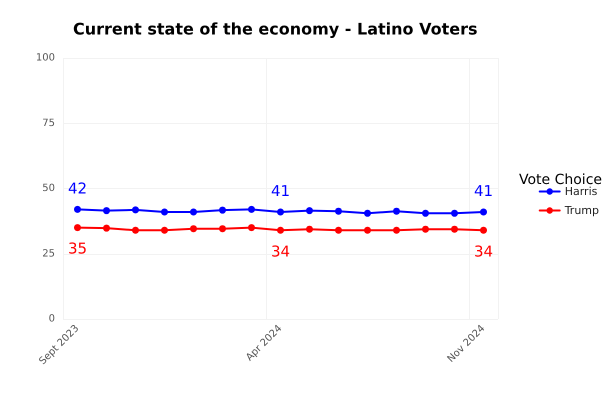  I want to click on data-label: 35, so click(78, 249).